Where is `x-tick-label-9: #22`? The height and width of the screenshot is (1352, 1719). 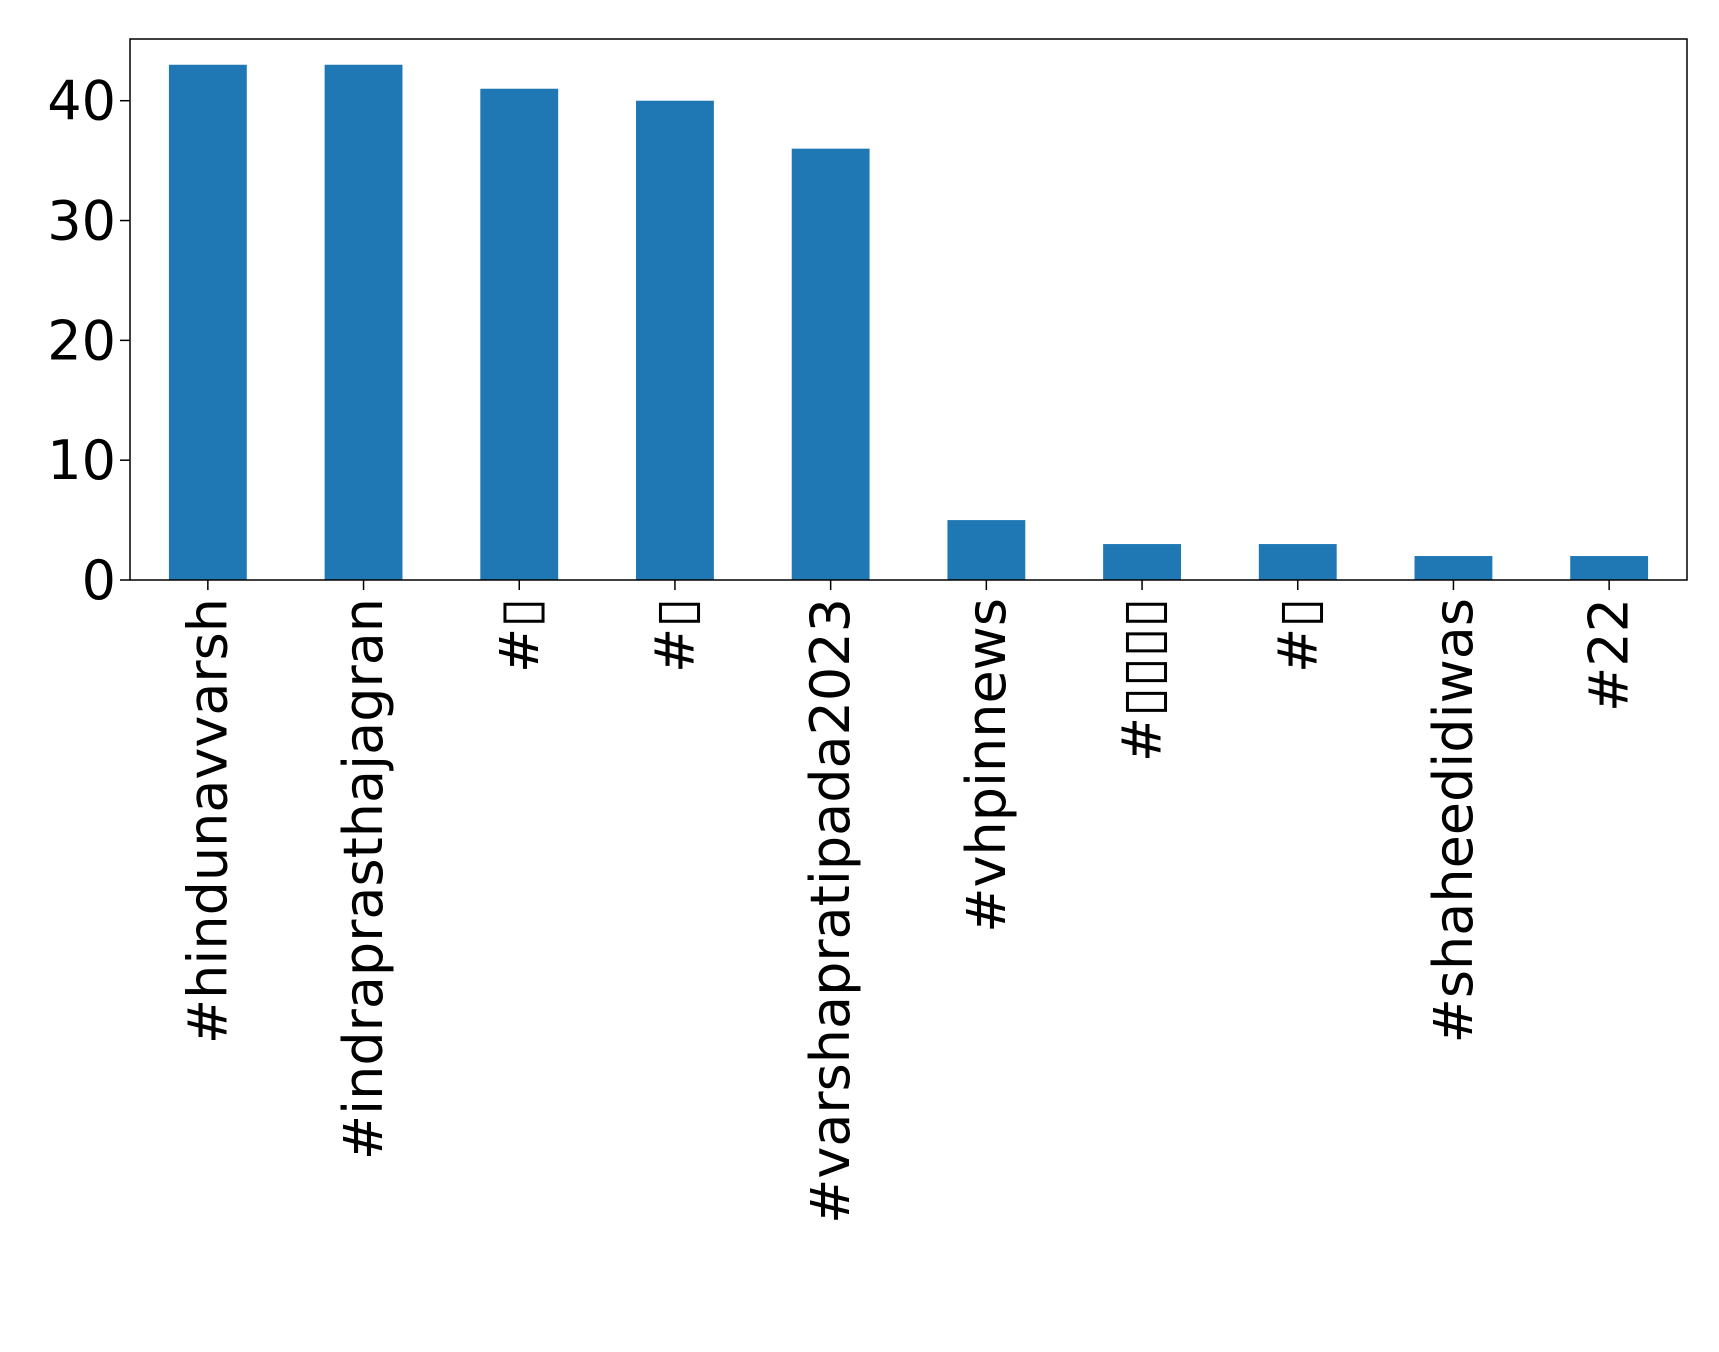 x-tick-label-9: #22 is located at coordinates (1609, 655).